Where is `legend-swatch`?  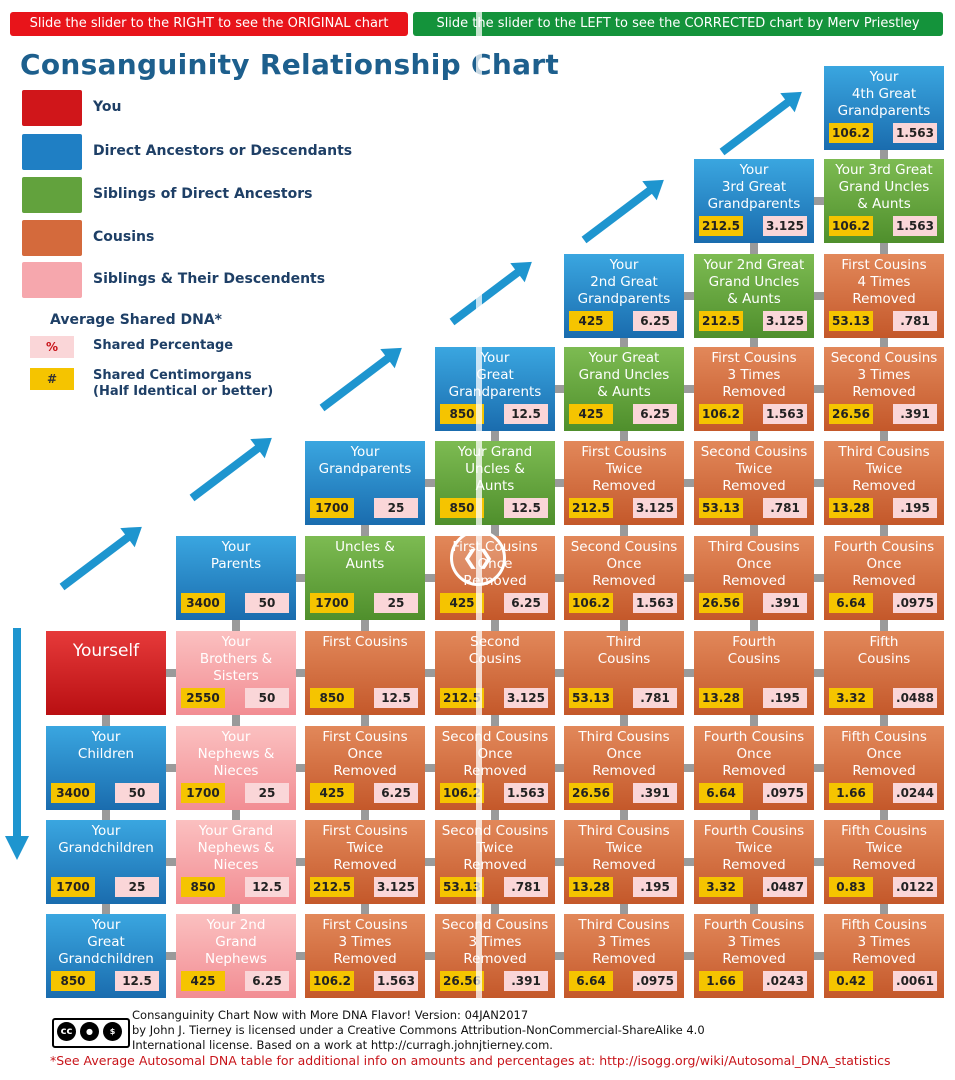
legend-swatch is located at coordinates (52, 108).